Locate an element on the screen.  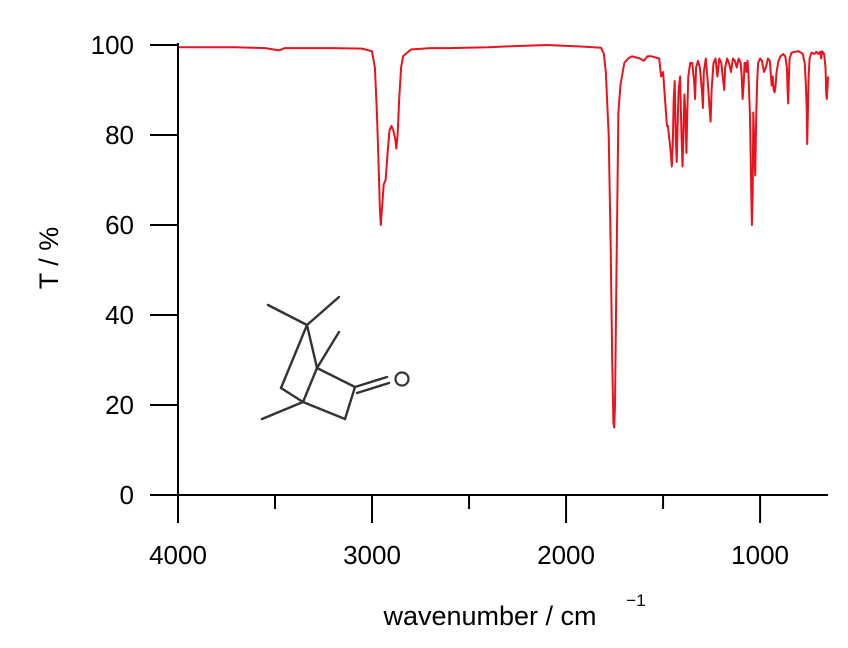
x-axis-title-superscript: −1 is located at coordinates (635, 600).